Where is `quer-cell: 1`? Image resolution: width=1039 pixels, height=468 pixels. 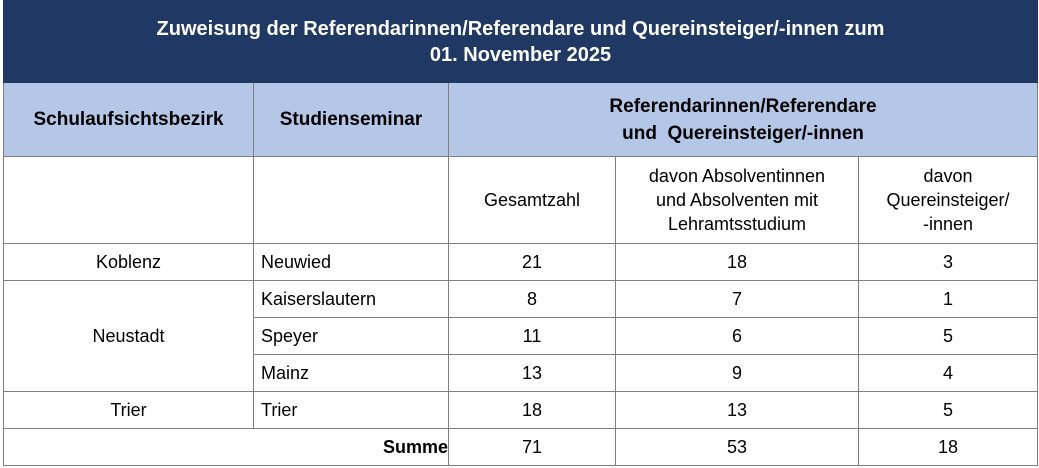 quer-cell: 1 is located at coordinates (948, 299).